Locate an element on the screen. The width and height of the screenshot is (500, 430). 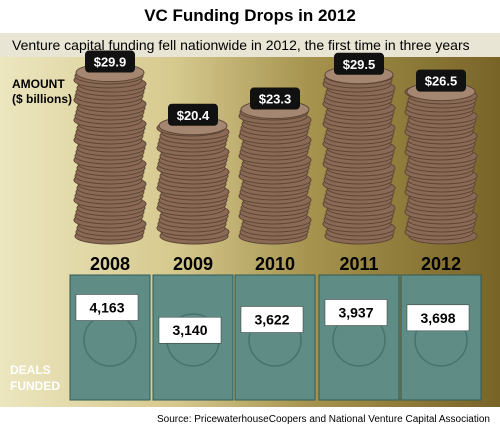
deals-value-label: 4,163 is located at coordinates (106, 307).